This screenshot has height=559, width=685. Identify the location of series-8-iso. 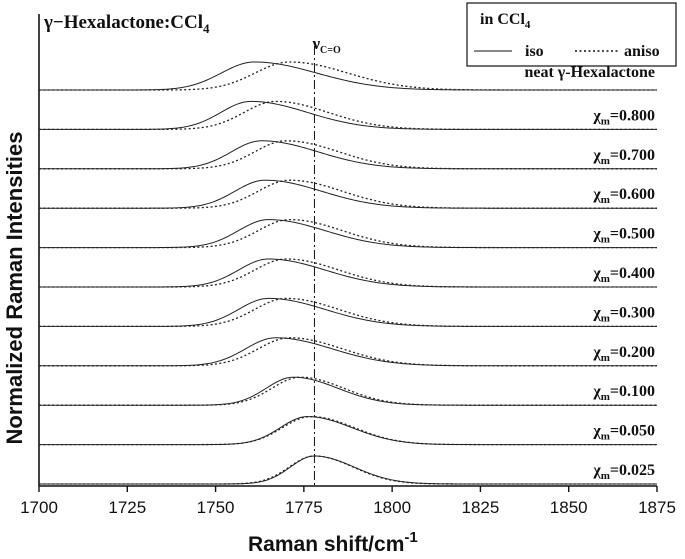
(348, 391).